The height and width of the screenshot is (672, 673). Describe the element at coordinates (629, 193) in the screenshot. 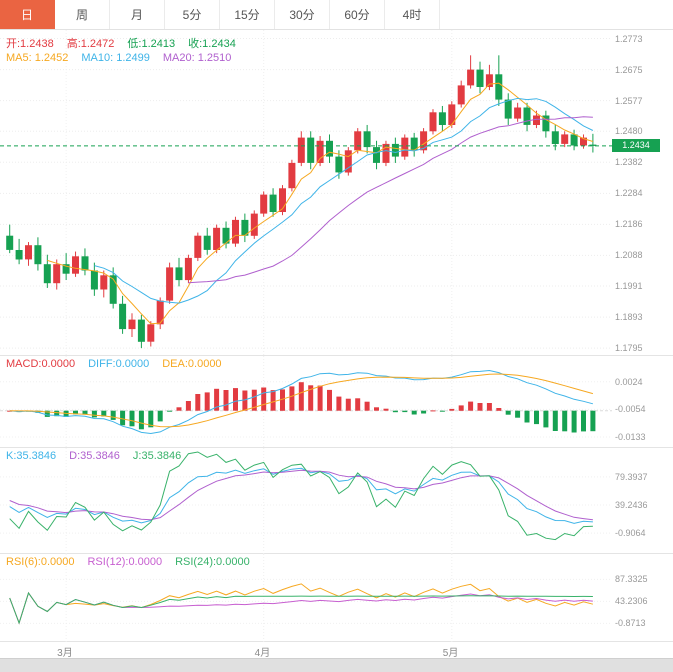

I see `price-axis-label: 1.2284` at that location.